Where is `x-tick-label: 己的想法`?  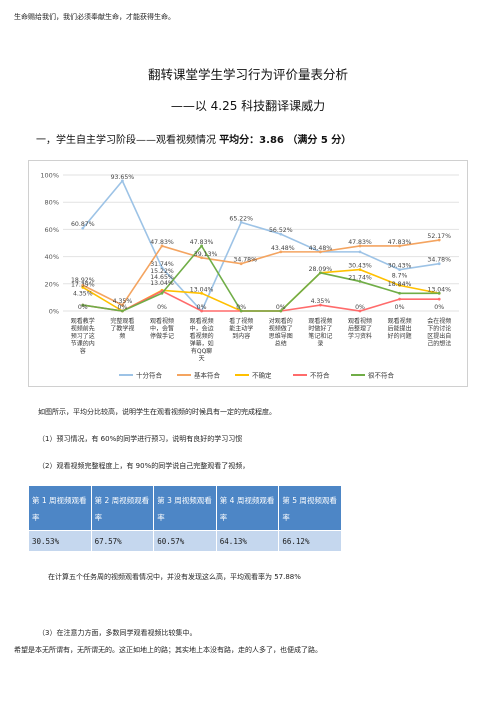
x-tick-label: 己的想法 is located at coordinates (439, 344).